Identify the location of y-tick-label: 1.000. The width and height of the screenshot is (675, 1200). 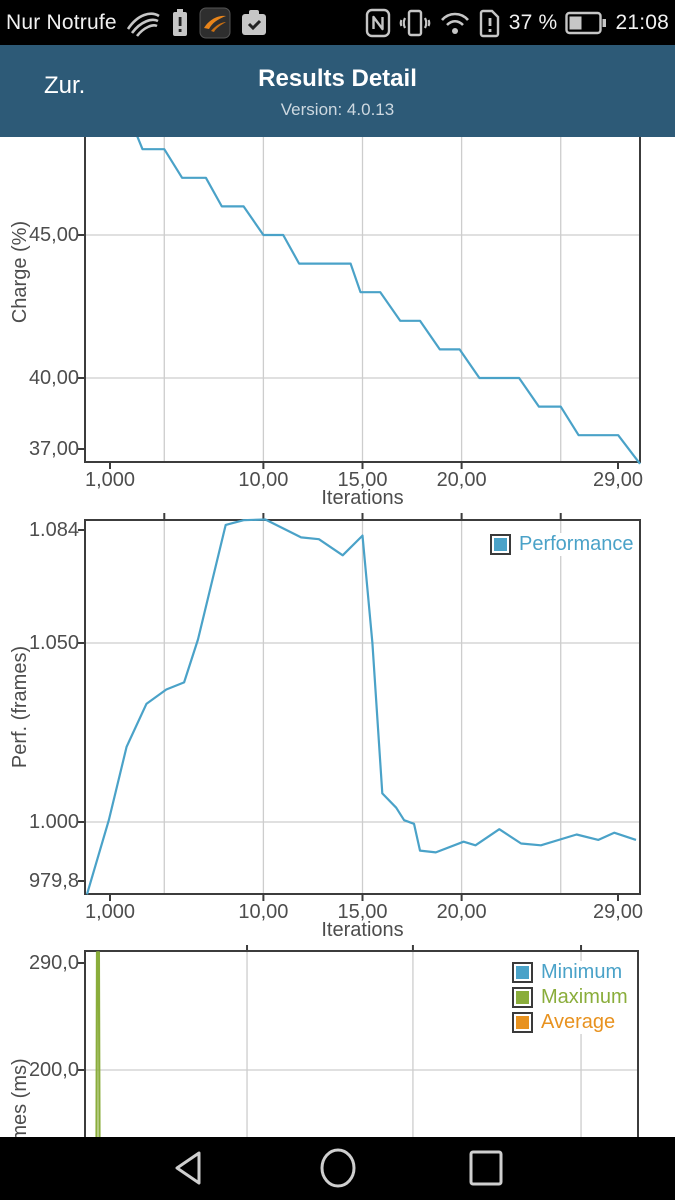
(53, 822).